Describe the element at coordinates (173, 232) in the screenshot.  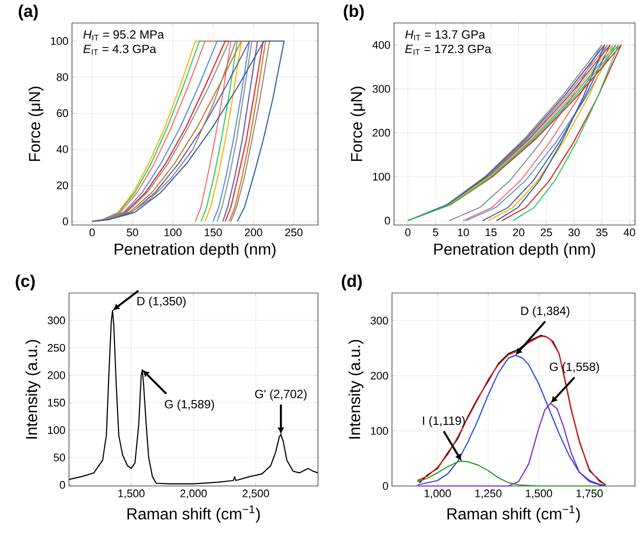
I see `x-tick-label: 100` at that location.